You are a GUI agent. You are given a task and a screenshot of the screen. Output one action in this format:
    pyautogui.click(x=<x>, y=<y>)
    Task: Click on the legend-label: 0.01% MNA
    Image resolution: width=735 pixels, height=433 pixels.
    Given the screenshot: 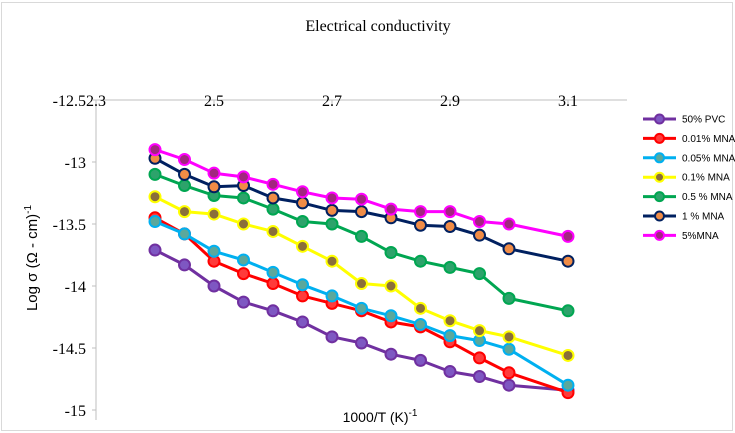 What is the action you would take?
    pyautogui.click(x=708, y=139)
    